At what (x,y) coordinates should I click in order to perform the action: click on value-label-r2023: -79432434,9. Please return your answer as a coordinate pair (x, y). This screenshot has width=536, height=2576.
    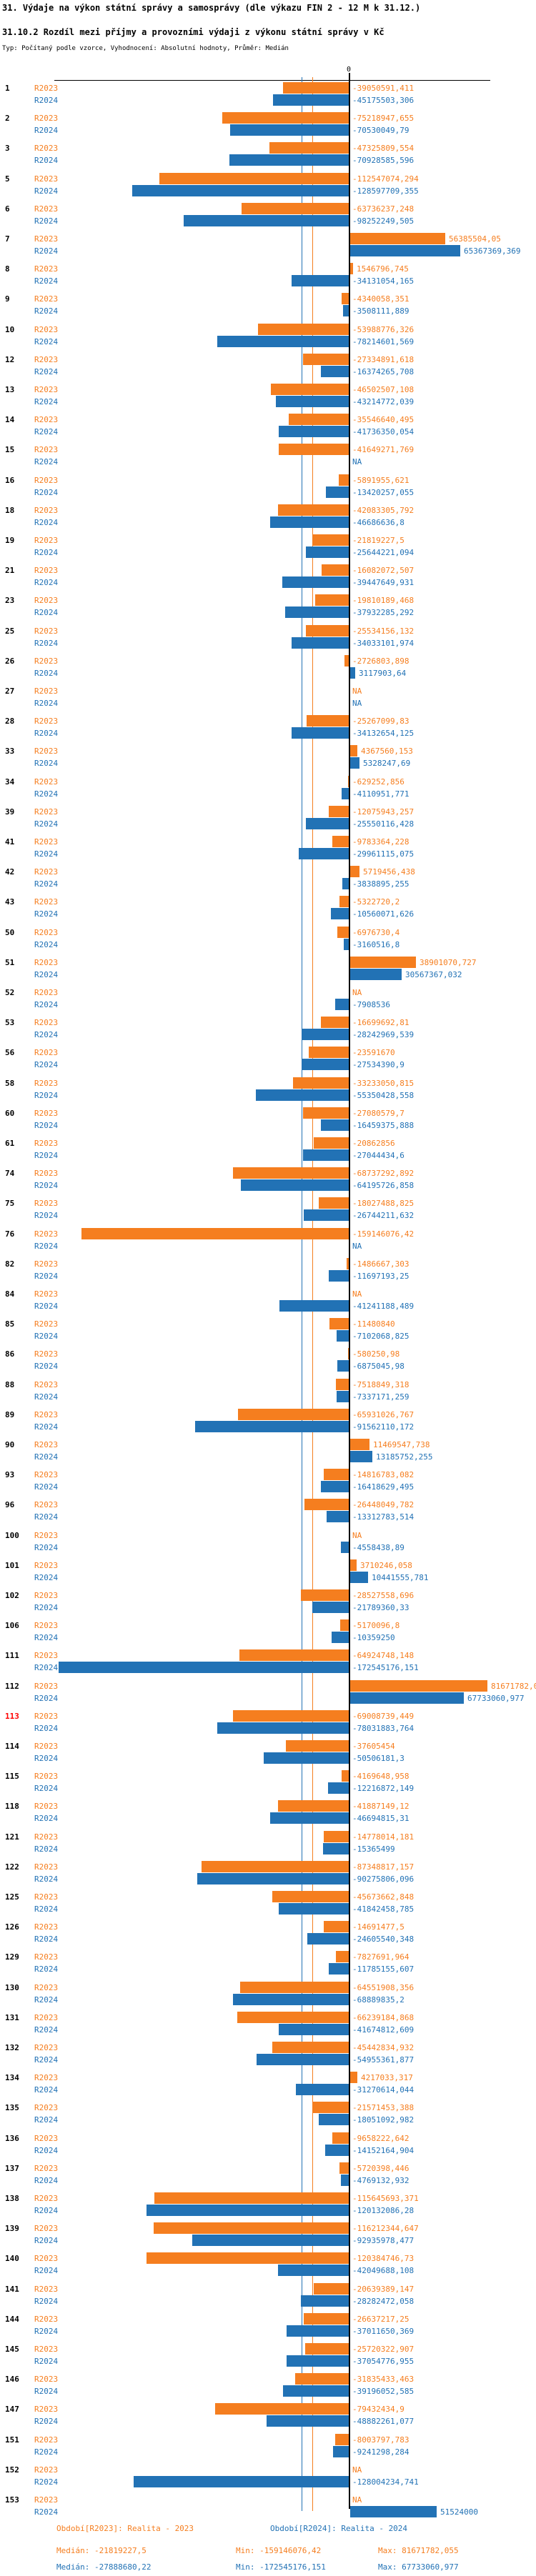
    Looking at the image, I should click on (379, 2409).